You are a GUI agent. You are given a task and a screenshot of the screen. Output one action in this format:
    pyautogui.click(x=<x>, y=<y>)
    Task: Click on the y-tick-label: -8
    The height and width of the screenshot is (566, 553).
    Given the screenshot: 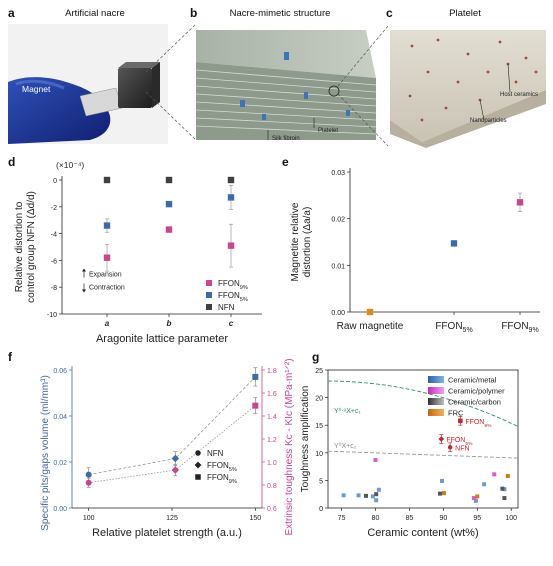 What is the action you would take?
    pyautogui.click(x=54, y=288)
    